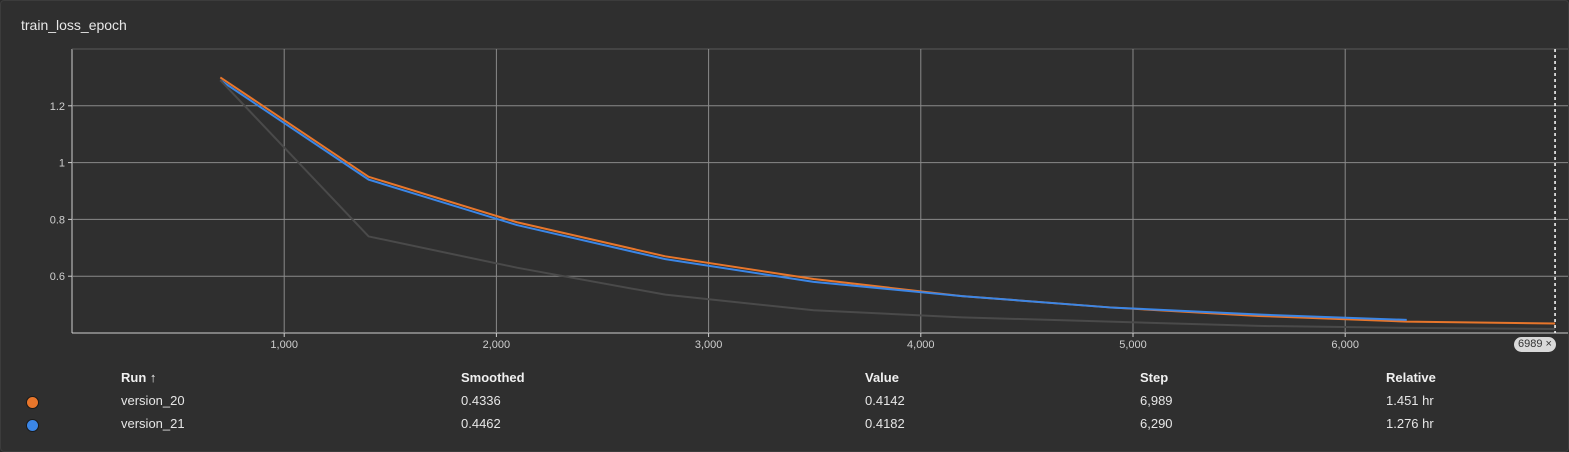  Describe the element at coordinates (74, 25) in the screenshot. I see `chart-title: train_loss_epoch` at that location.